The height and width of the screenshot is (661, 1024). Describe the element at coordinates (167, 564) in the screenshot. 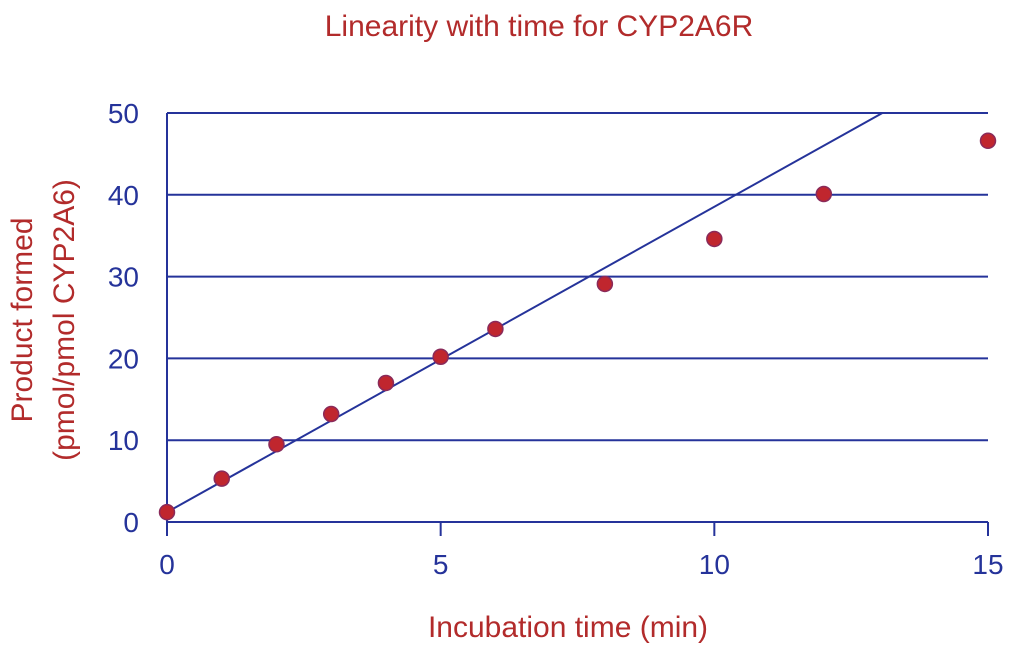

I see `x-tick-label: 0` at that location.